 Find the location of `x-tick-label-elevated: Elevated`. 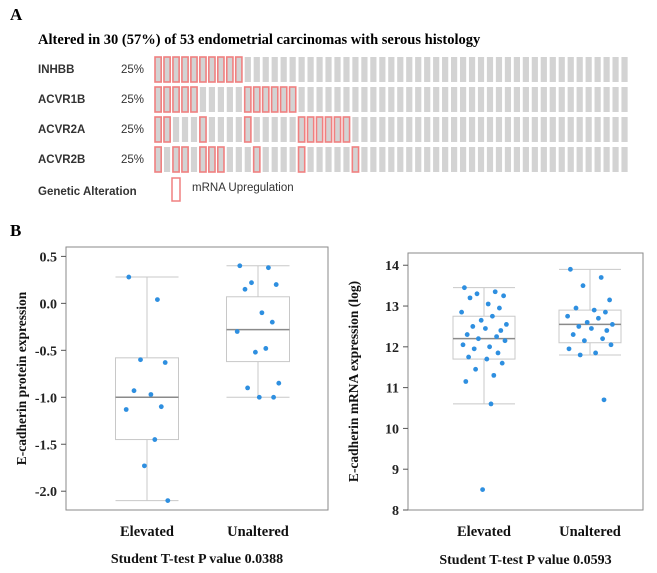

x-tick-label-elevated: Elevated is located at coordinates (147, 532).